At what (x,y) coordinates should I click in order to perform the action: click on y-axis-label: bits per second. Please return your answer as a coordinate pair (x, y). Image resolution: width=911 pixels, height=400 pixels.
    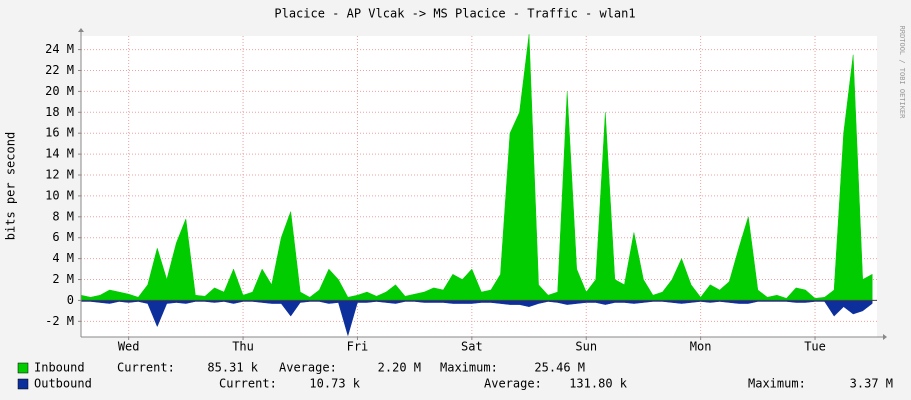
    Looking at the image, I should click on (11, 186).